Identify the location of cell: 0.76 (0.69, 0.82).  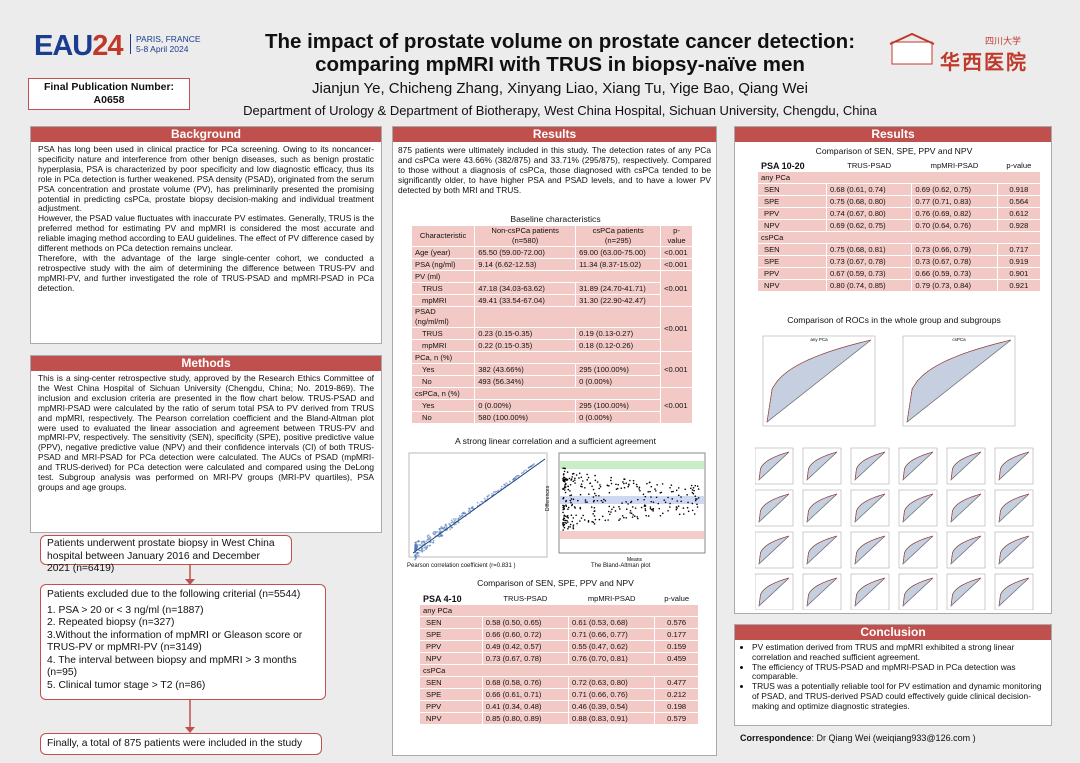
(954, 213).